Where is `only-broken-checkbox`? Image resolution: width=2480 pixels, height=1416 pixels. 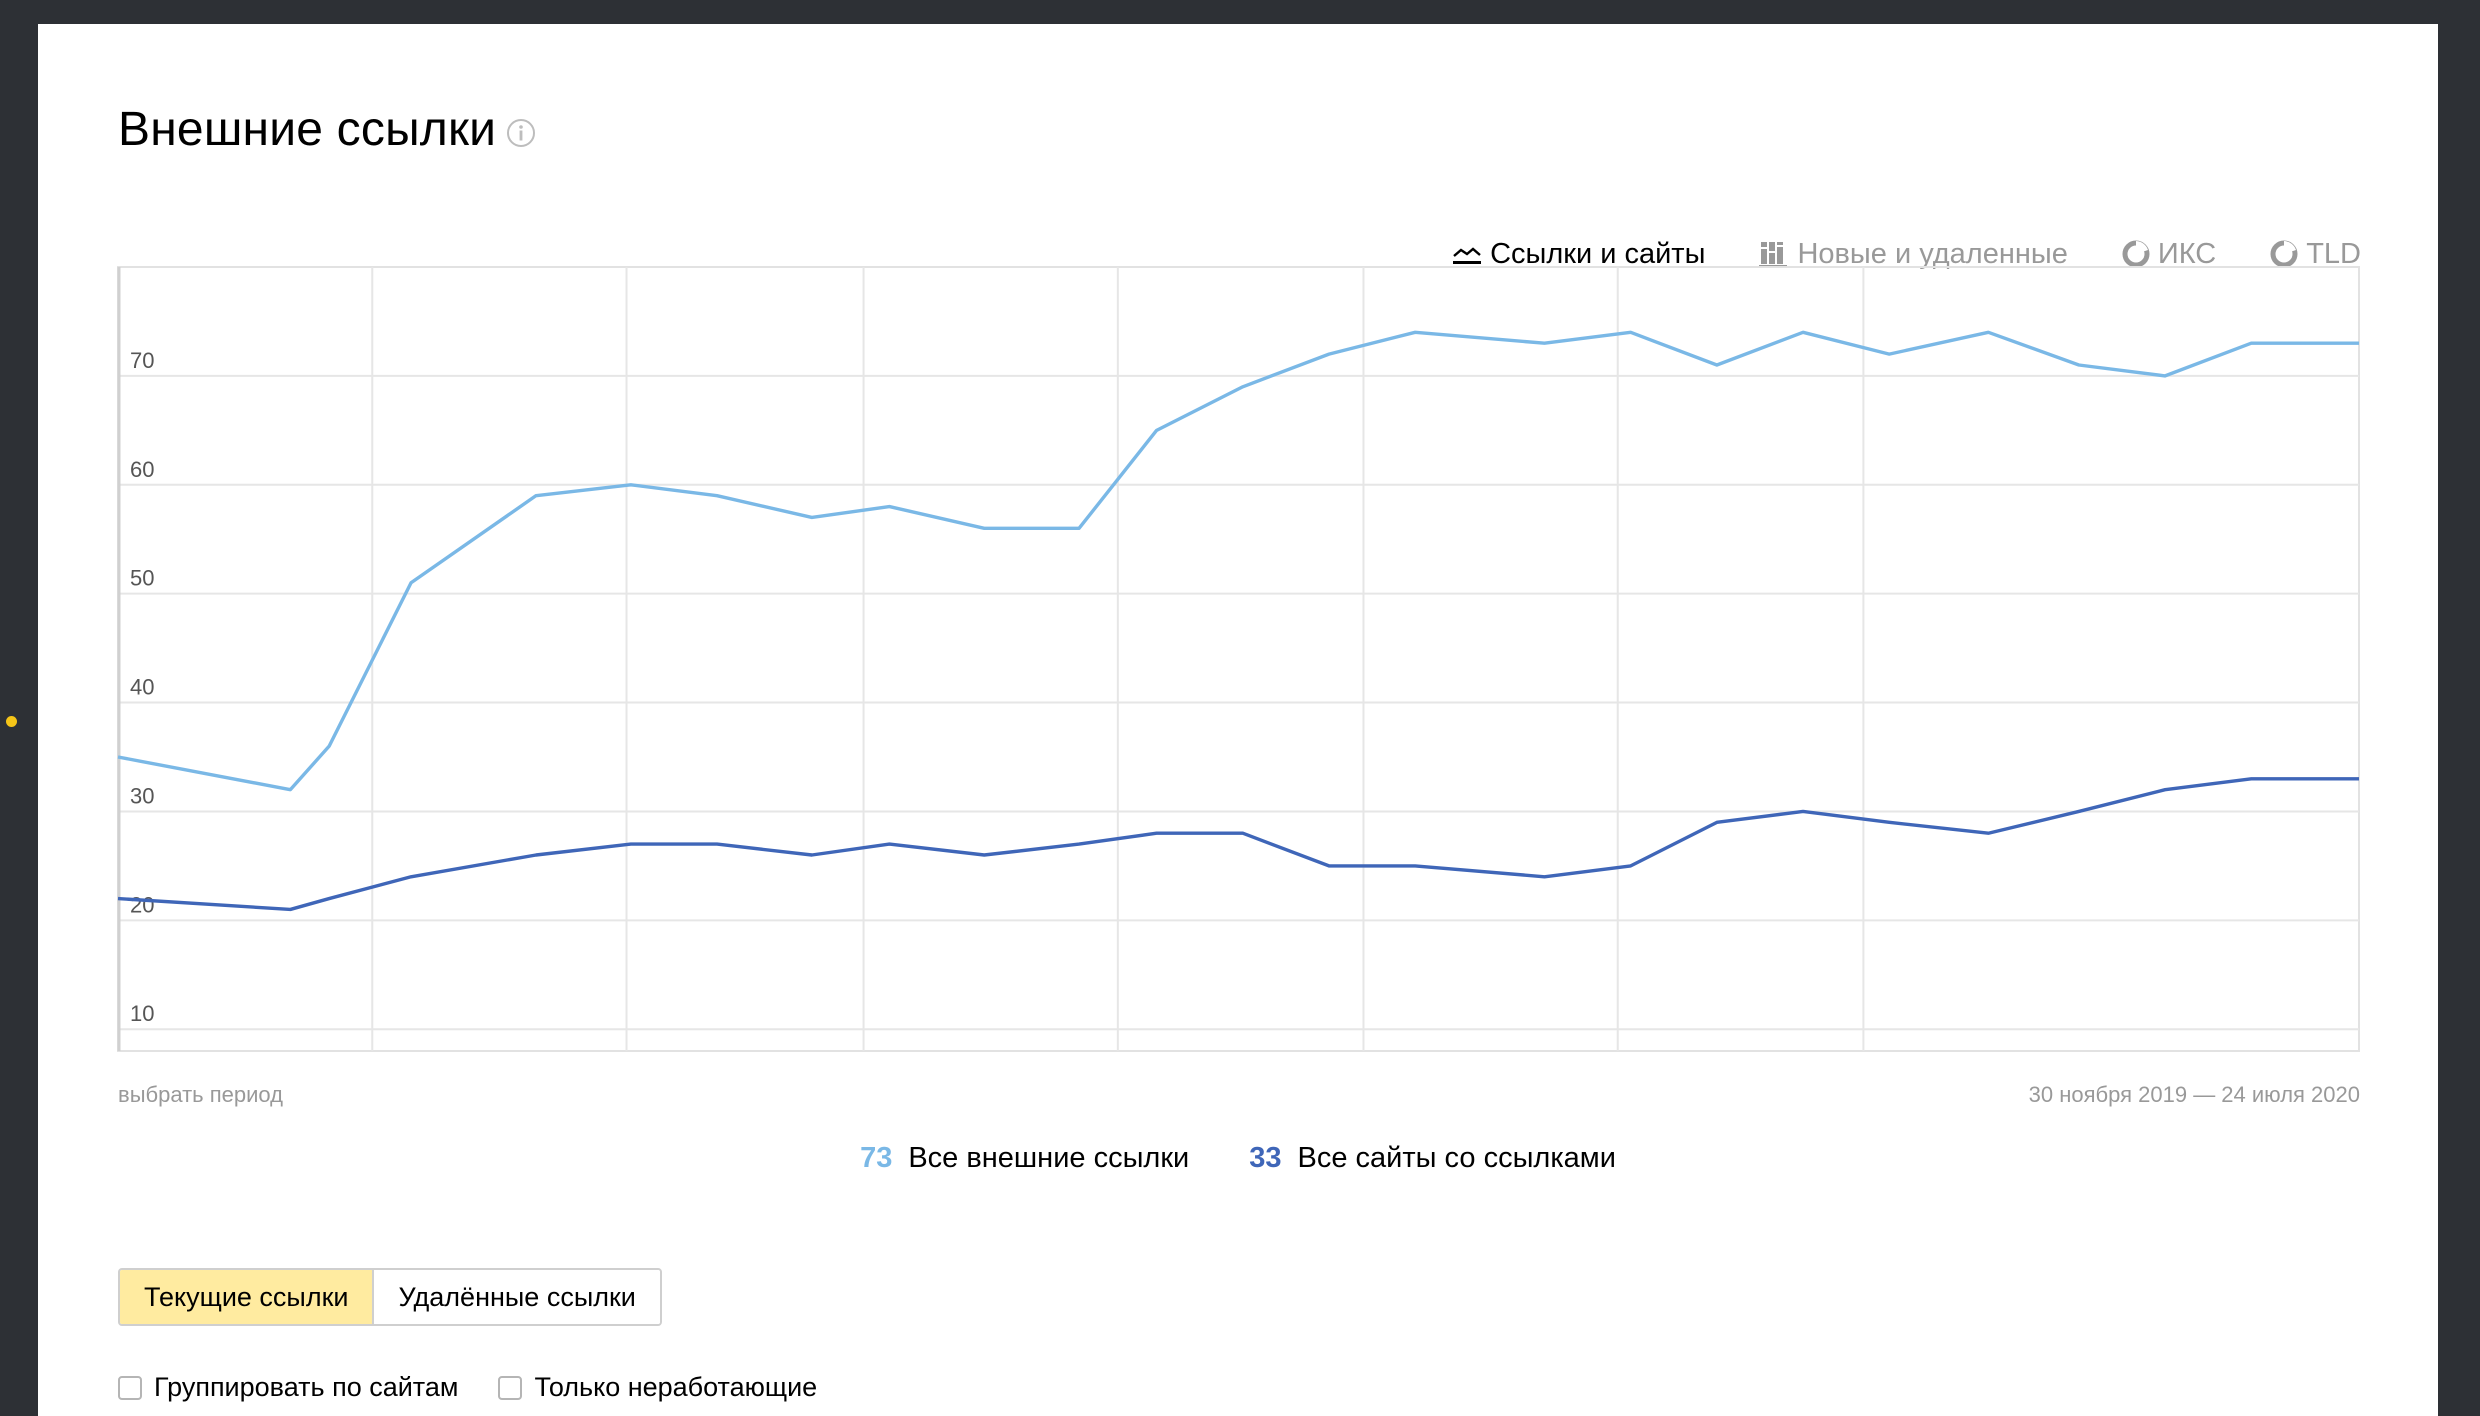
only-broken-checkbox is located at coordinates (510, 1387).